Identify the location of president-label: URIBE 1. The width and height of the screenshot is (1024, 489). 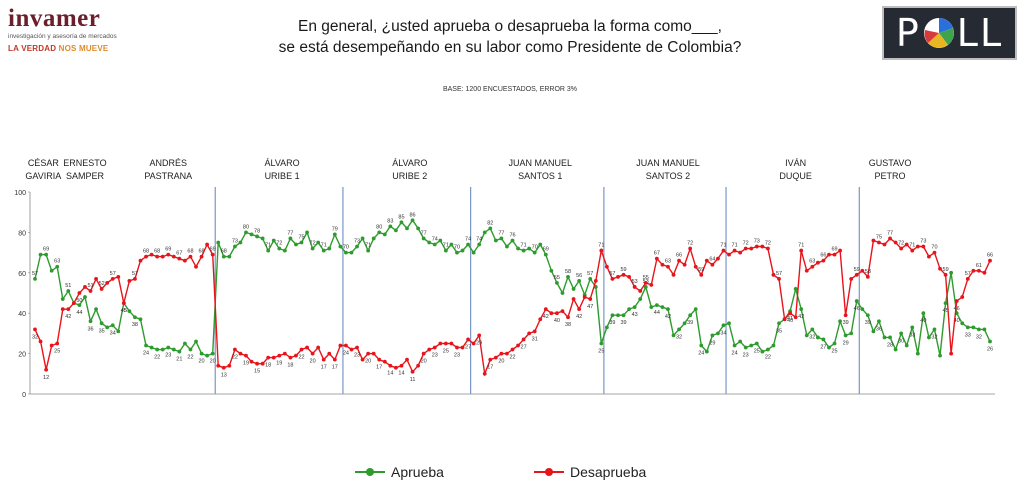
(282, 176).